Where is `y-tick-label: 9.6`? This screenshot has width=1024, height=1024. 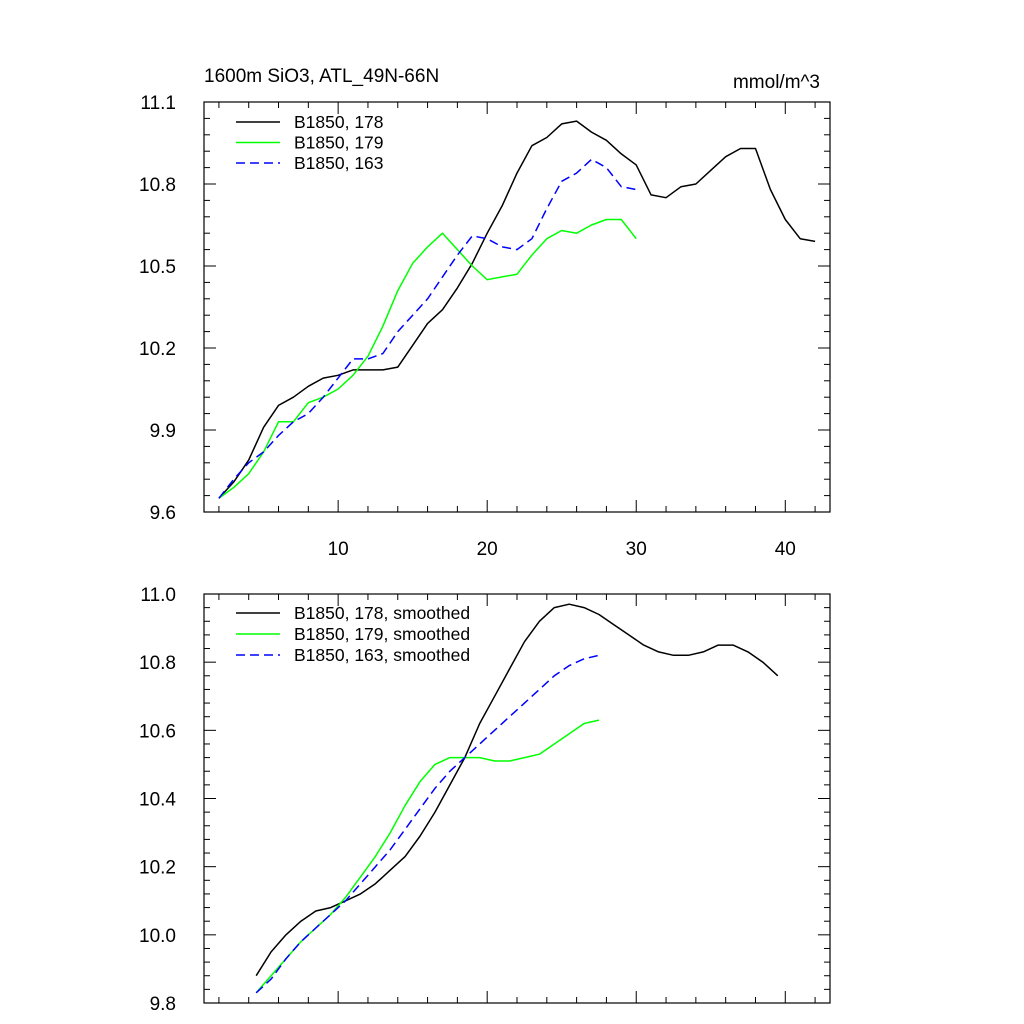
y-tick-label: 9.6 is located at coordinates (163, 513).